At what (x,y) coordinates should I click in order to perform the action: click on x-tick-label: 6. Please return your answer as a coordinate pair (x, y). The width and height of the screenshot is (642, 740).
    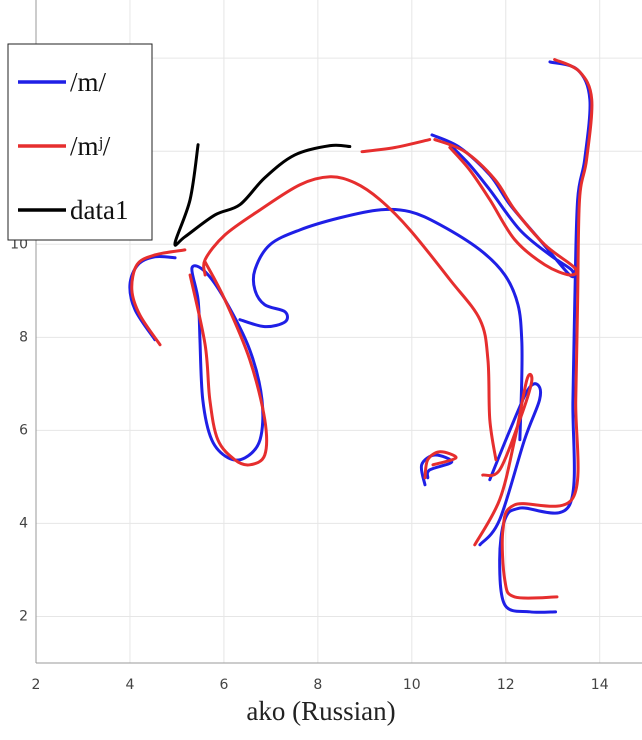
    Looking at the image, I should click on (223, 685).